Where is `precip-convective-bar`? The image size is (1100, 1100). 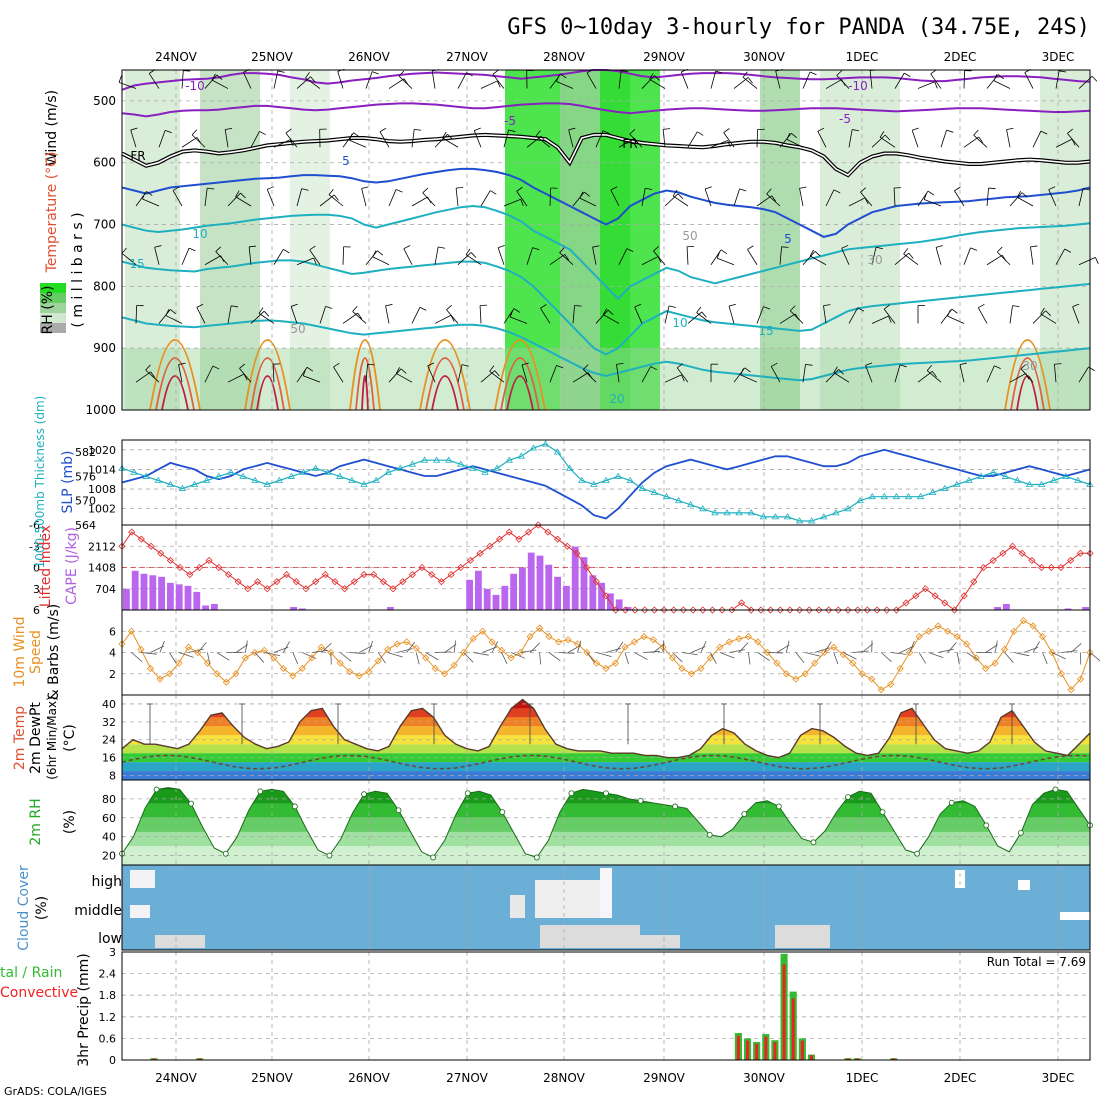
precip-convective-bar is located at coordinates (738, 1047).